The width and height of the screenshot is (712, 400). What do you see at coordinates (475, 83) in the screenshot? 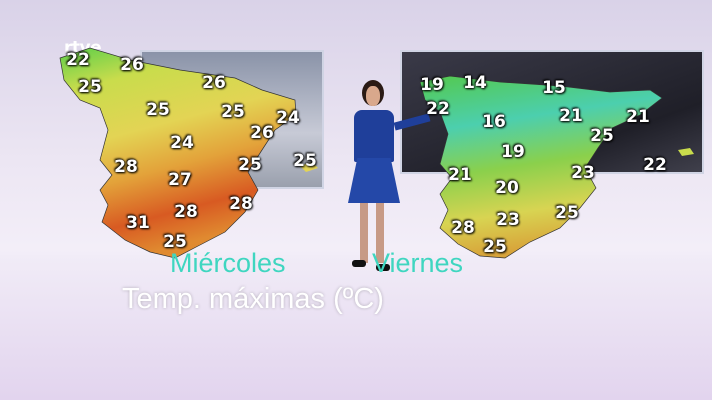
I see `temp-label: 14` at bounding box center [475, 83].